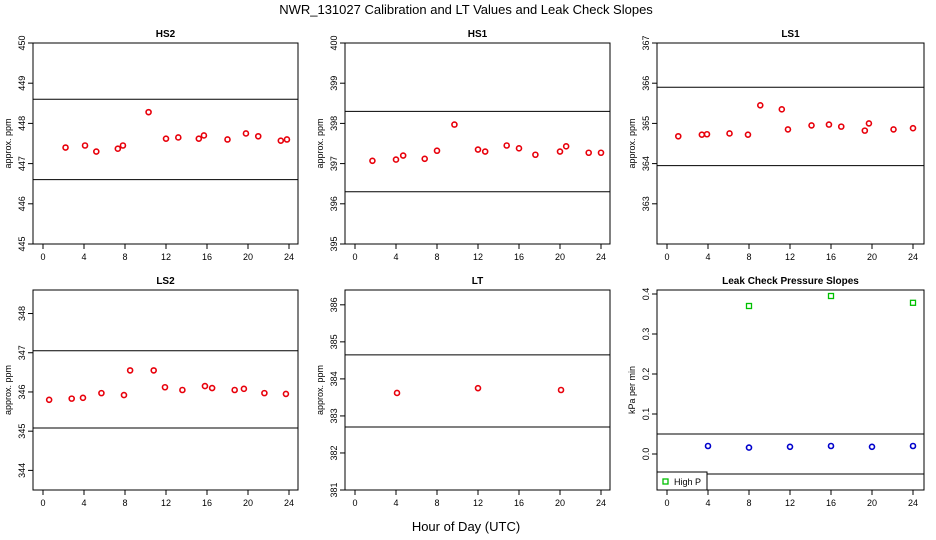 The width and height of the screenshot is (936, 540). What do you see at coordinates (151, 392) in the screenshot?
I see `panel-4: LS2 approx. ppm 0 4 8 12 16 20 24 344 345 346 347 348` at bounding box center [151, 392].